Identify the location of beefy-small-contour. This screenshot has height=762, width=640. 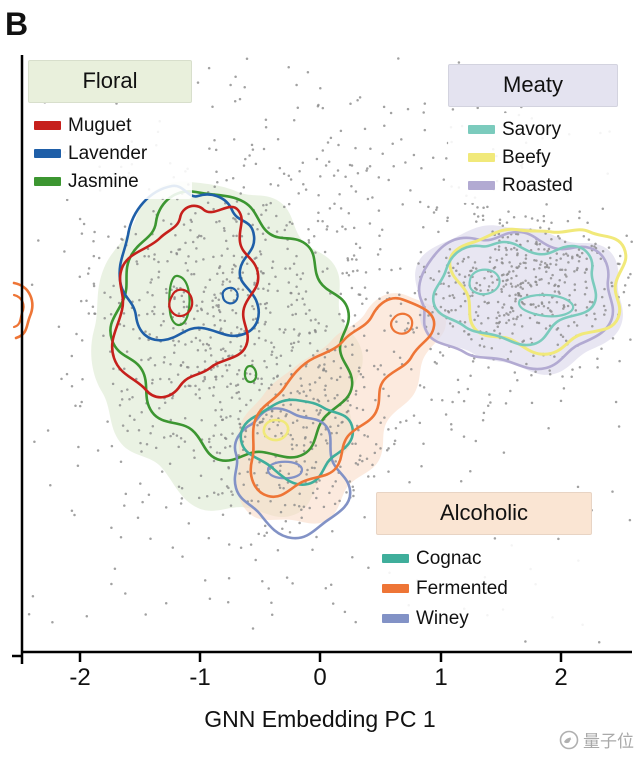
(276, 430).